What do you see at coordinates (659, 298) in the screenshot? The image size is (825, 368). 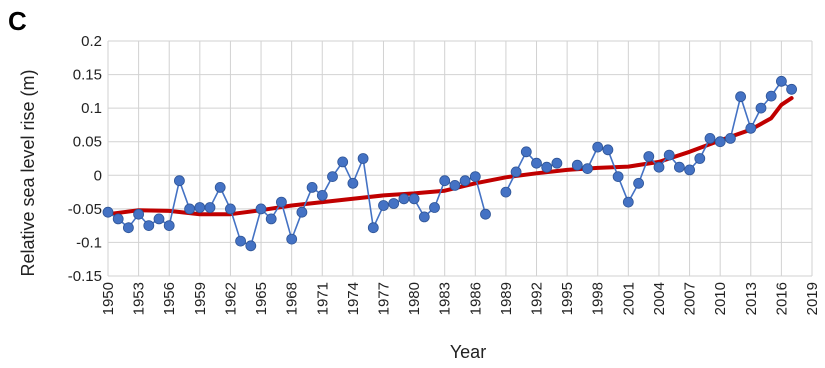 I see `x-tick-label: 2004` at bounding box center [659, 298].